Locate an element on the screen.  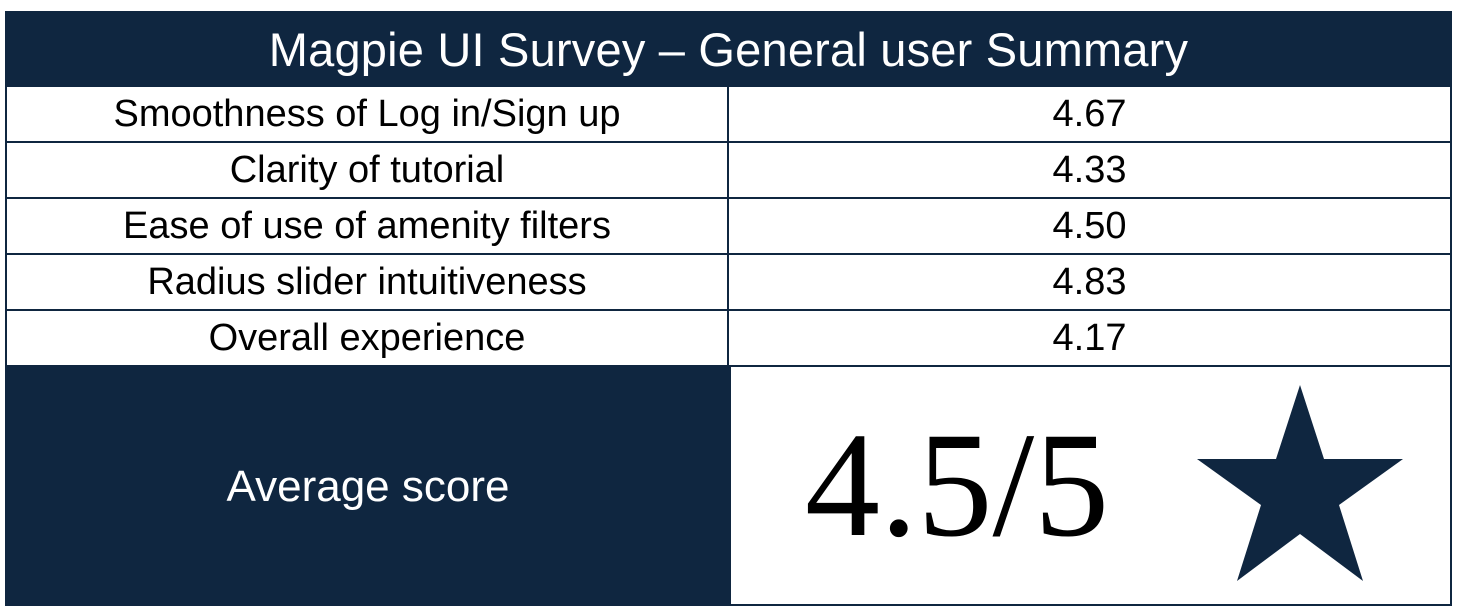
table-row: Radius slider intuitiveness 4.83 is located at coordinates (728, 283).